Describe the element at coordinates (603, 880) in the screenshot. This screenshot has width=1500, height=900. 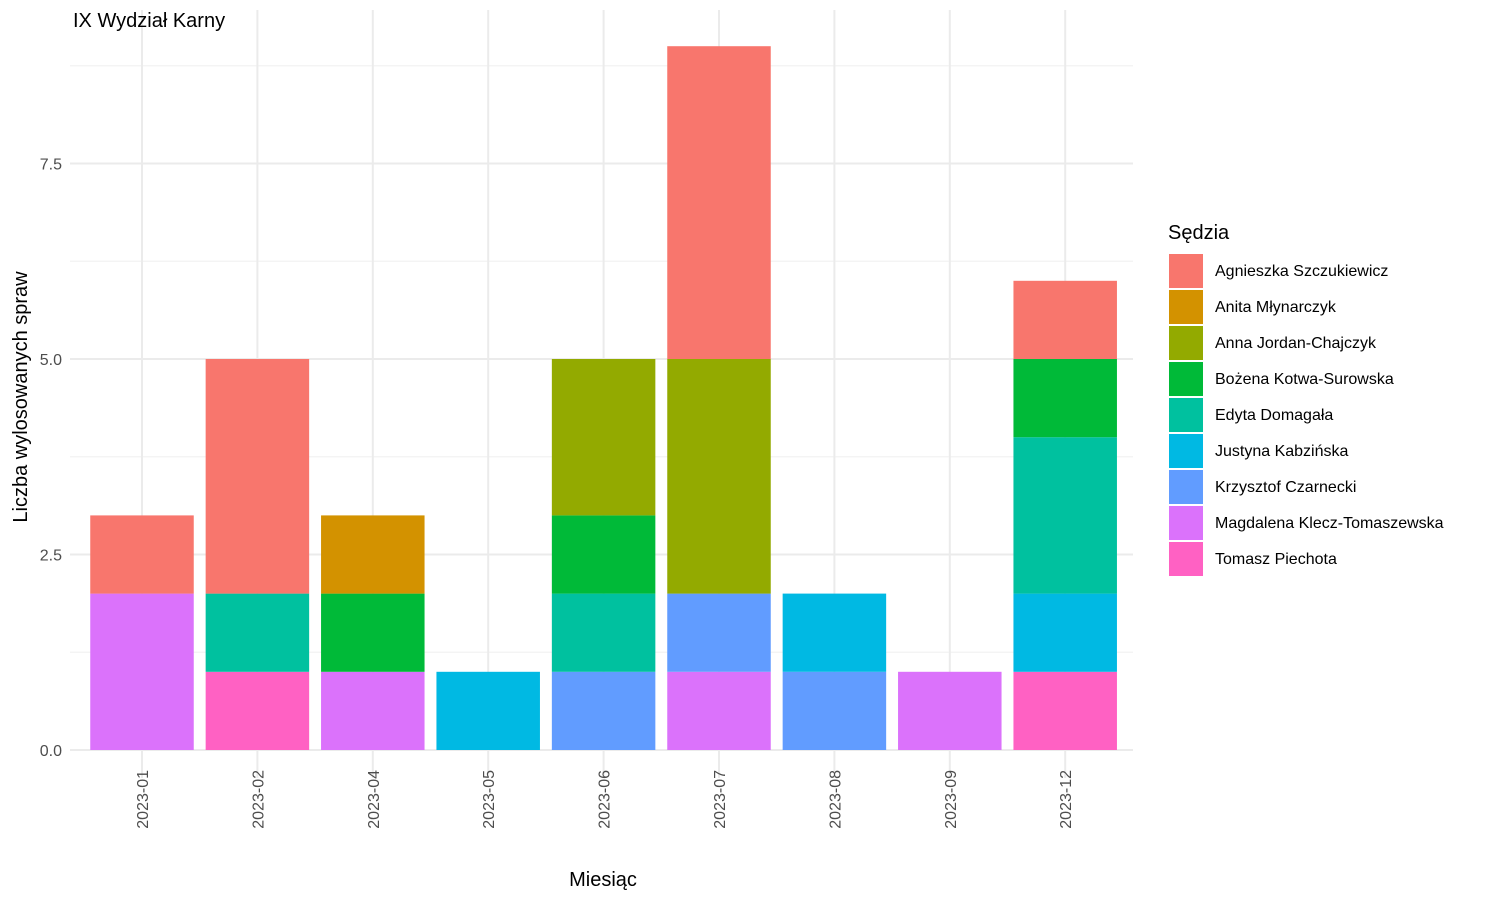
I see `x-axis-title: Miesiąc` at that location.